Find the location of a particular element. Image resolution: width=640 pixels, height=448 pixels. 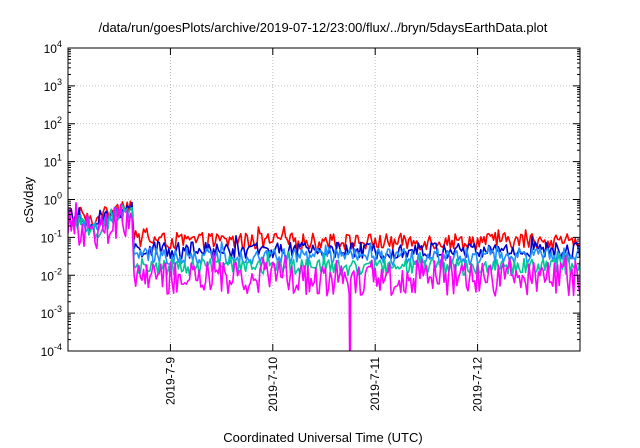

y-tick-label: 10¹ is located at coordinates (53, 161).